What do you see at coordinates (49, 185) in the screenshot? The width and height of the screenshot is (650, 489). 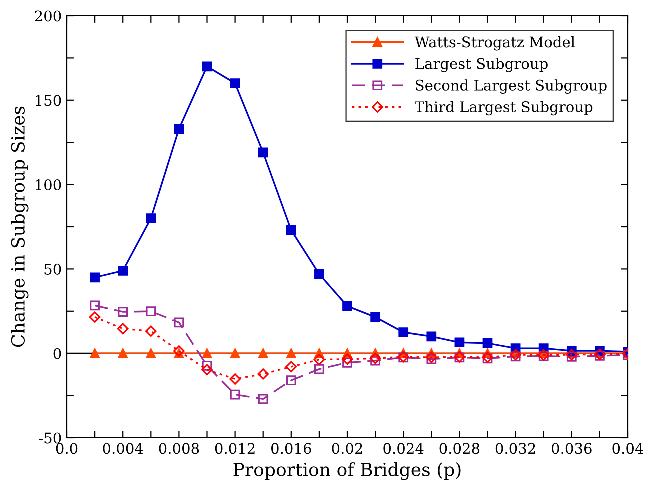 I see `y-tick-label: 100` at bounding box center [49, 185].